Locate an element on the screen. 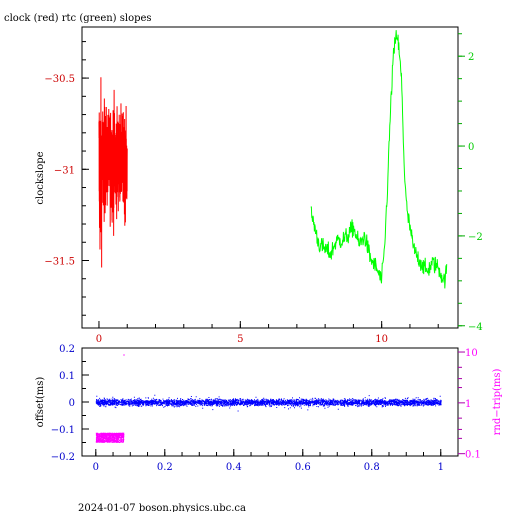 The image size is (512, 512). offset-dots is located at coordinates (268, 403).